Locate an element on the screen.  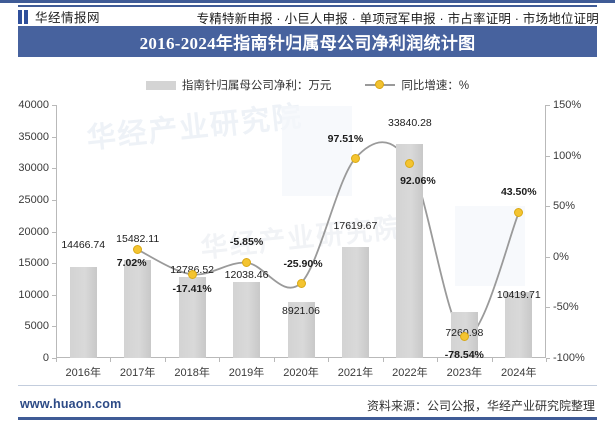
y-axis-left-label: 20000 is located at coordinates (33, 231).